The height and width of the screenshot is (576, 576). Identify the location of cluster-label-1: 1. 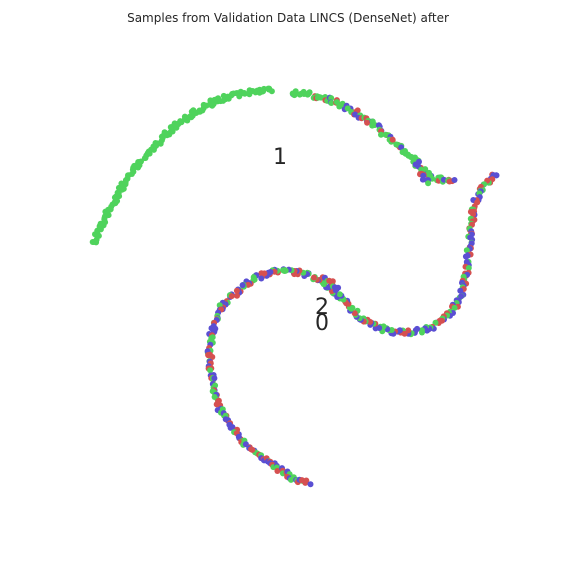
(280, 157).